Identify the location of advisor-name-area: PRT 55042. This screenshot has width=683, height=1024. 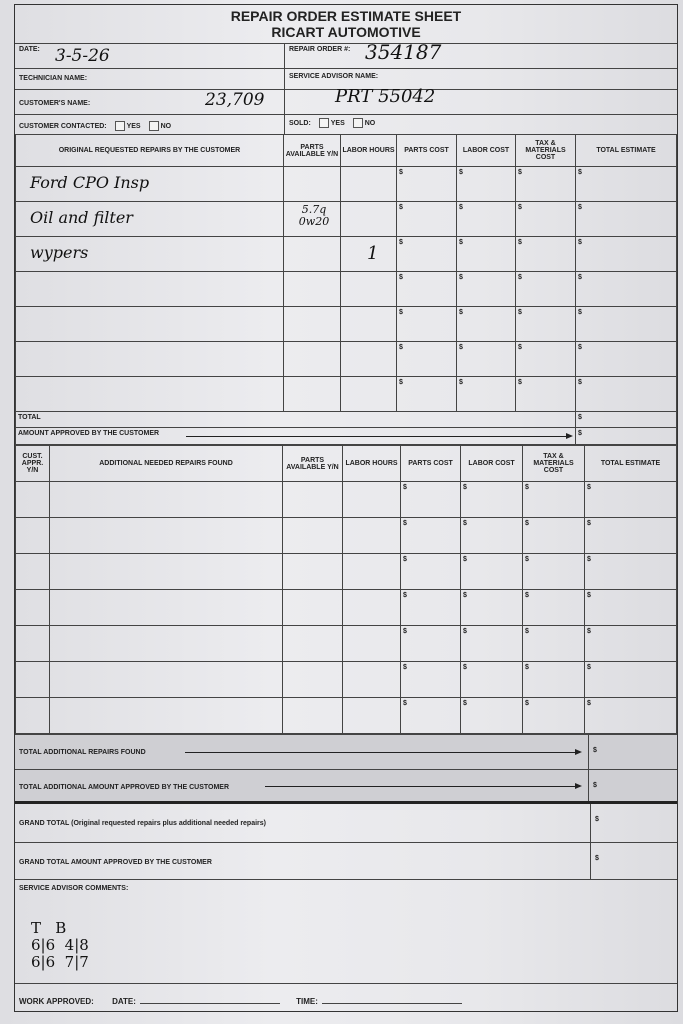
(481, 100).